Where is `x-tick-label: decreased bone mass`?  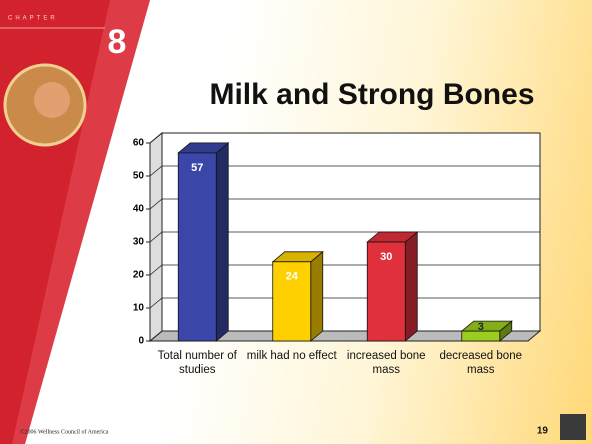 x-tick-label: decreased bone mass is located at coordinates (480, 363).